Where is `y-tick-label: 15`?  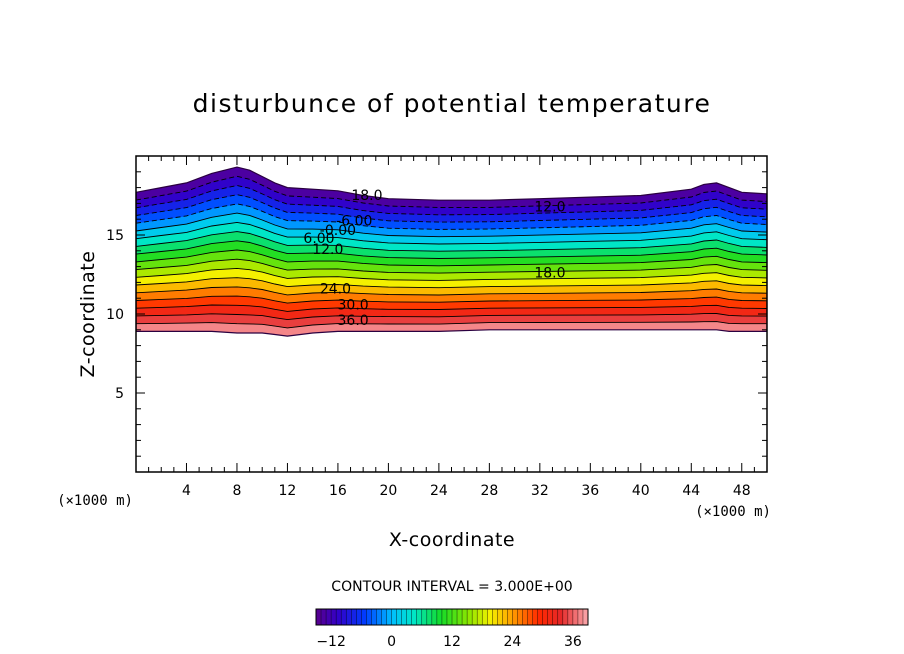
y-tick-label: 15 is located at coordinates (115, 236).